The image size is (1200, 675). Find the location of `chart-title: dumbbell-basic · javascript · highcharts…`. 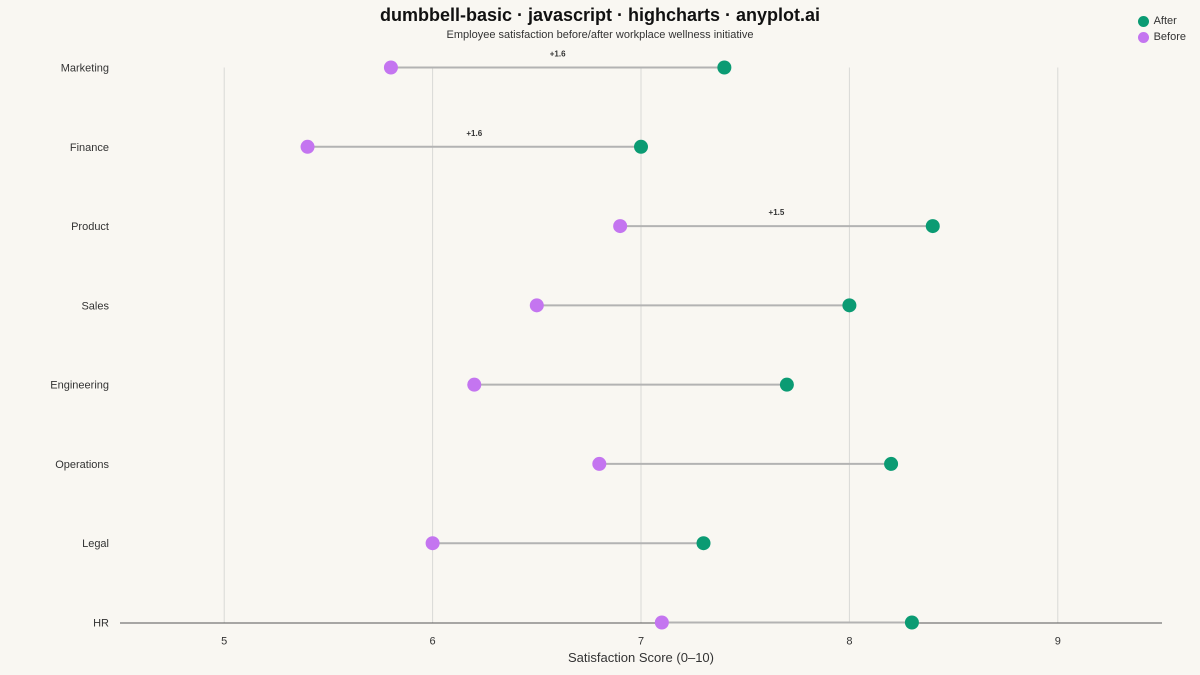

chart-title: dumbbell-basic · javascript · highcharts… is located at coordinates (600, 15).